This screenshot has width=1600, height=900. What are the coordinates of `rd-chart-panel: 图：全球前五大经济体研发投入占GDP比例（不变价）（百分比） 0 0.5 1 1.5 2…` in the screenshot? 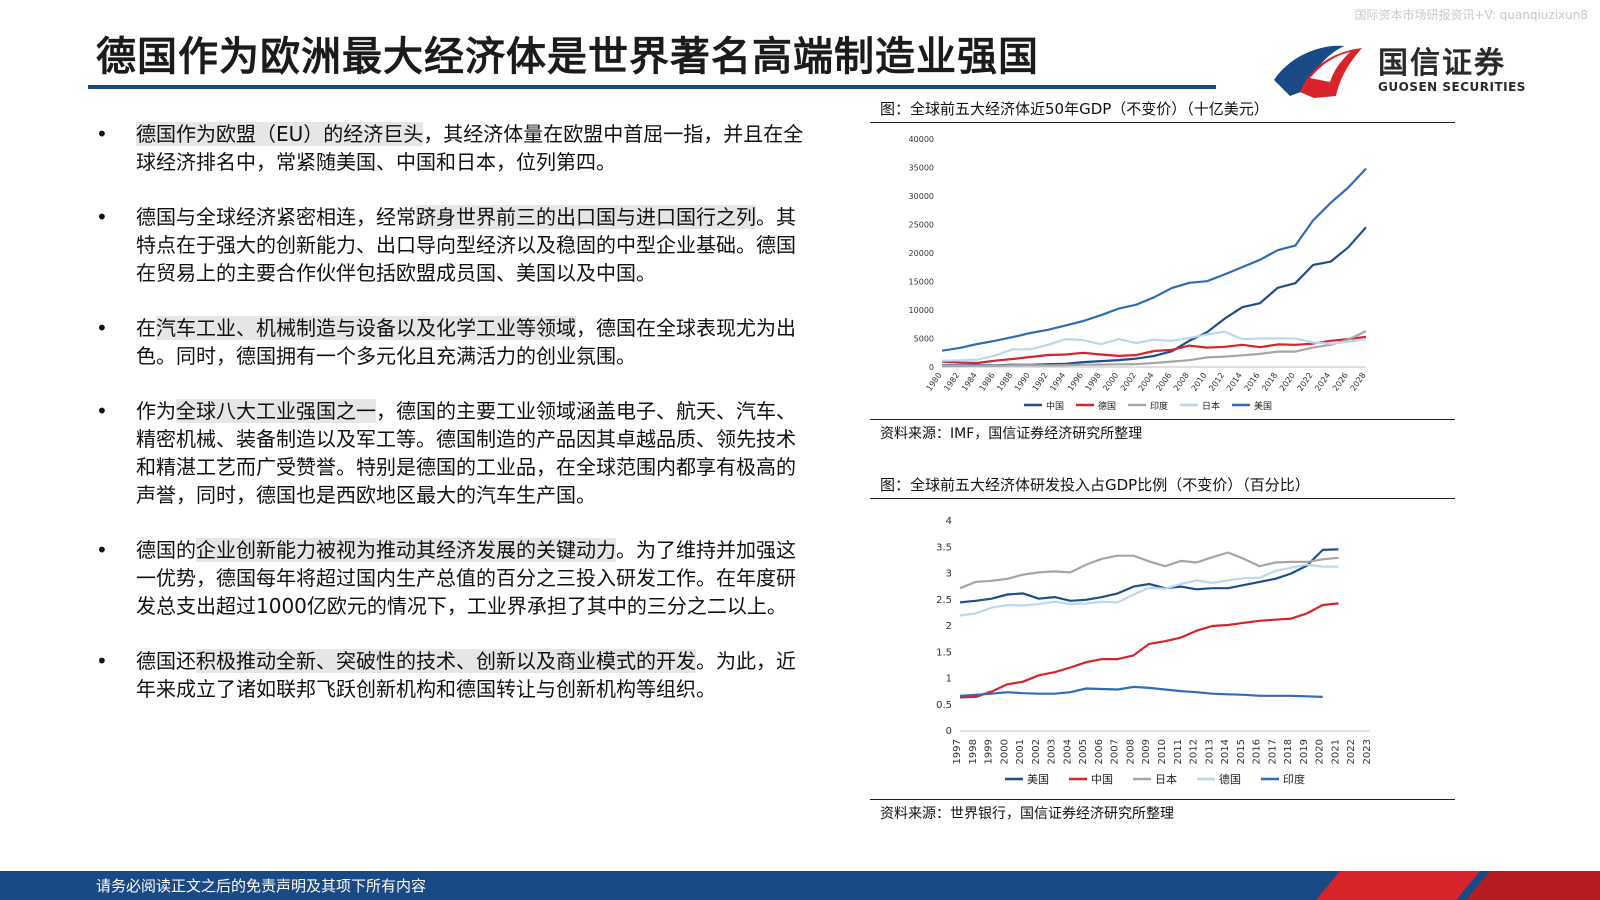 It's located at (1162, 650).